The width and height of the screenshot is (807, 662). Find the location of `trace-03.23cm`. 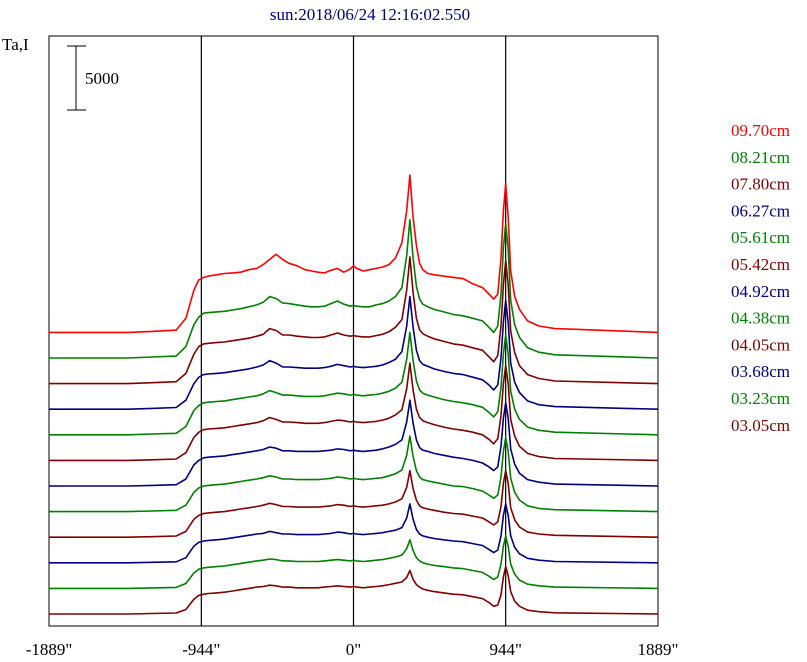

trace-03.23cm is located at coordinates (354, 562).